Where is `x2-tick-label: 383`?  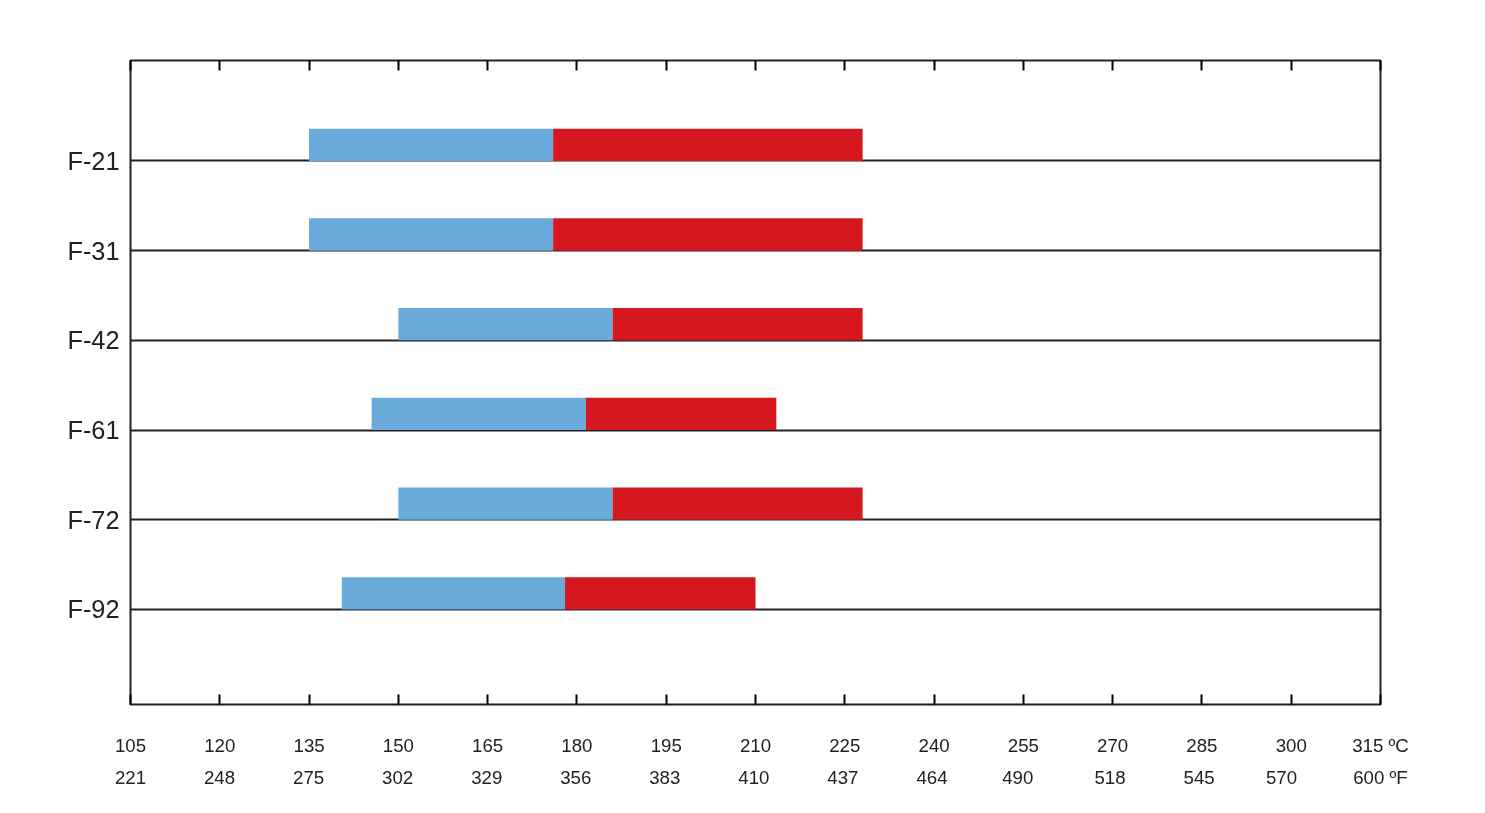
x2-tick-label: 383 is located at coordinates (665, 777).